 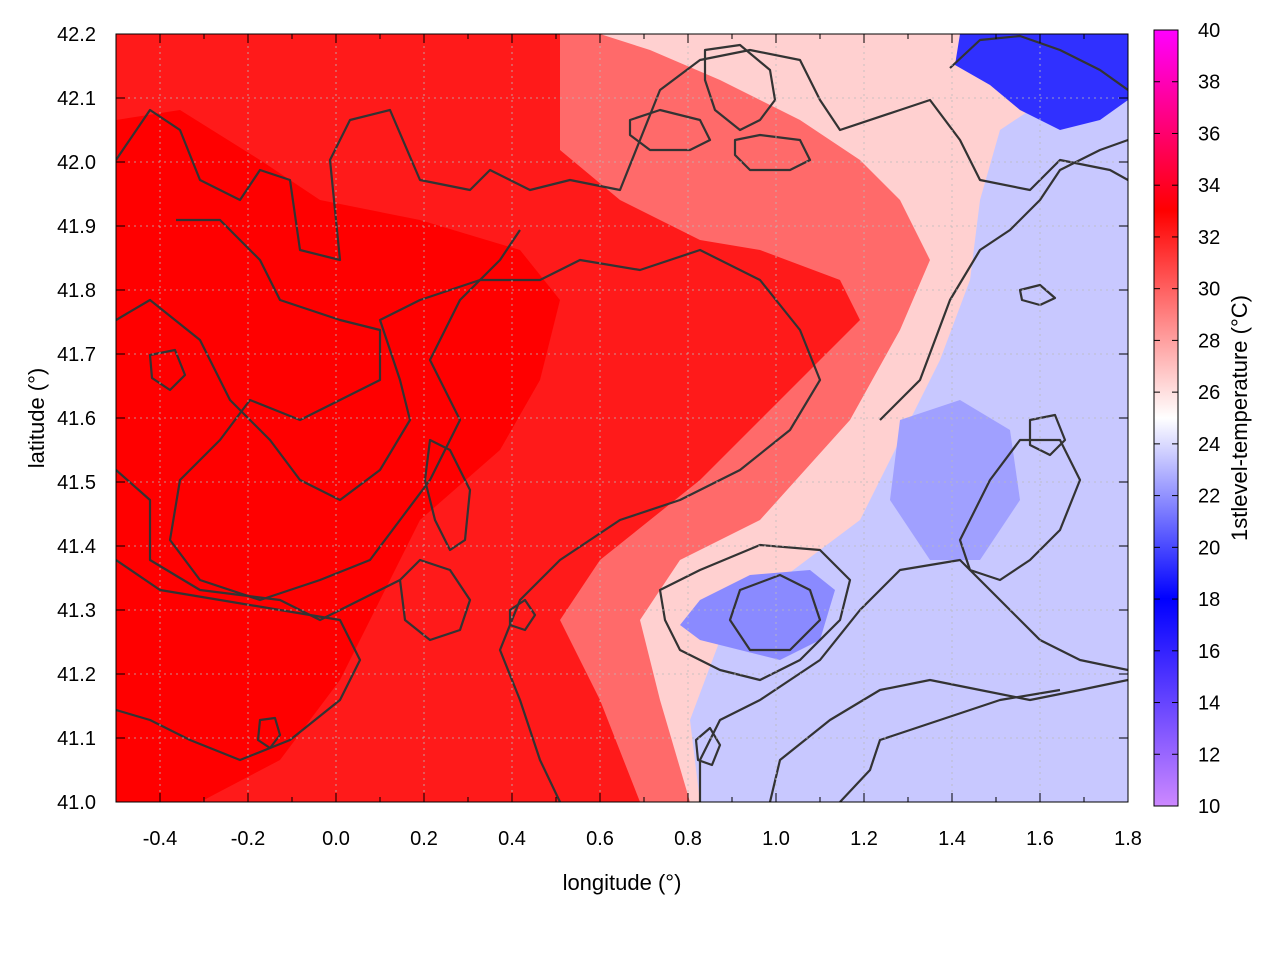 I want to click on y-tick-label: 42.0, so click(x=76, y=163).